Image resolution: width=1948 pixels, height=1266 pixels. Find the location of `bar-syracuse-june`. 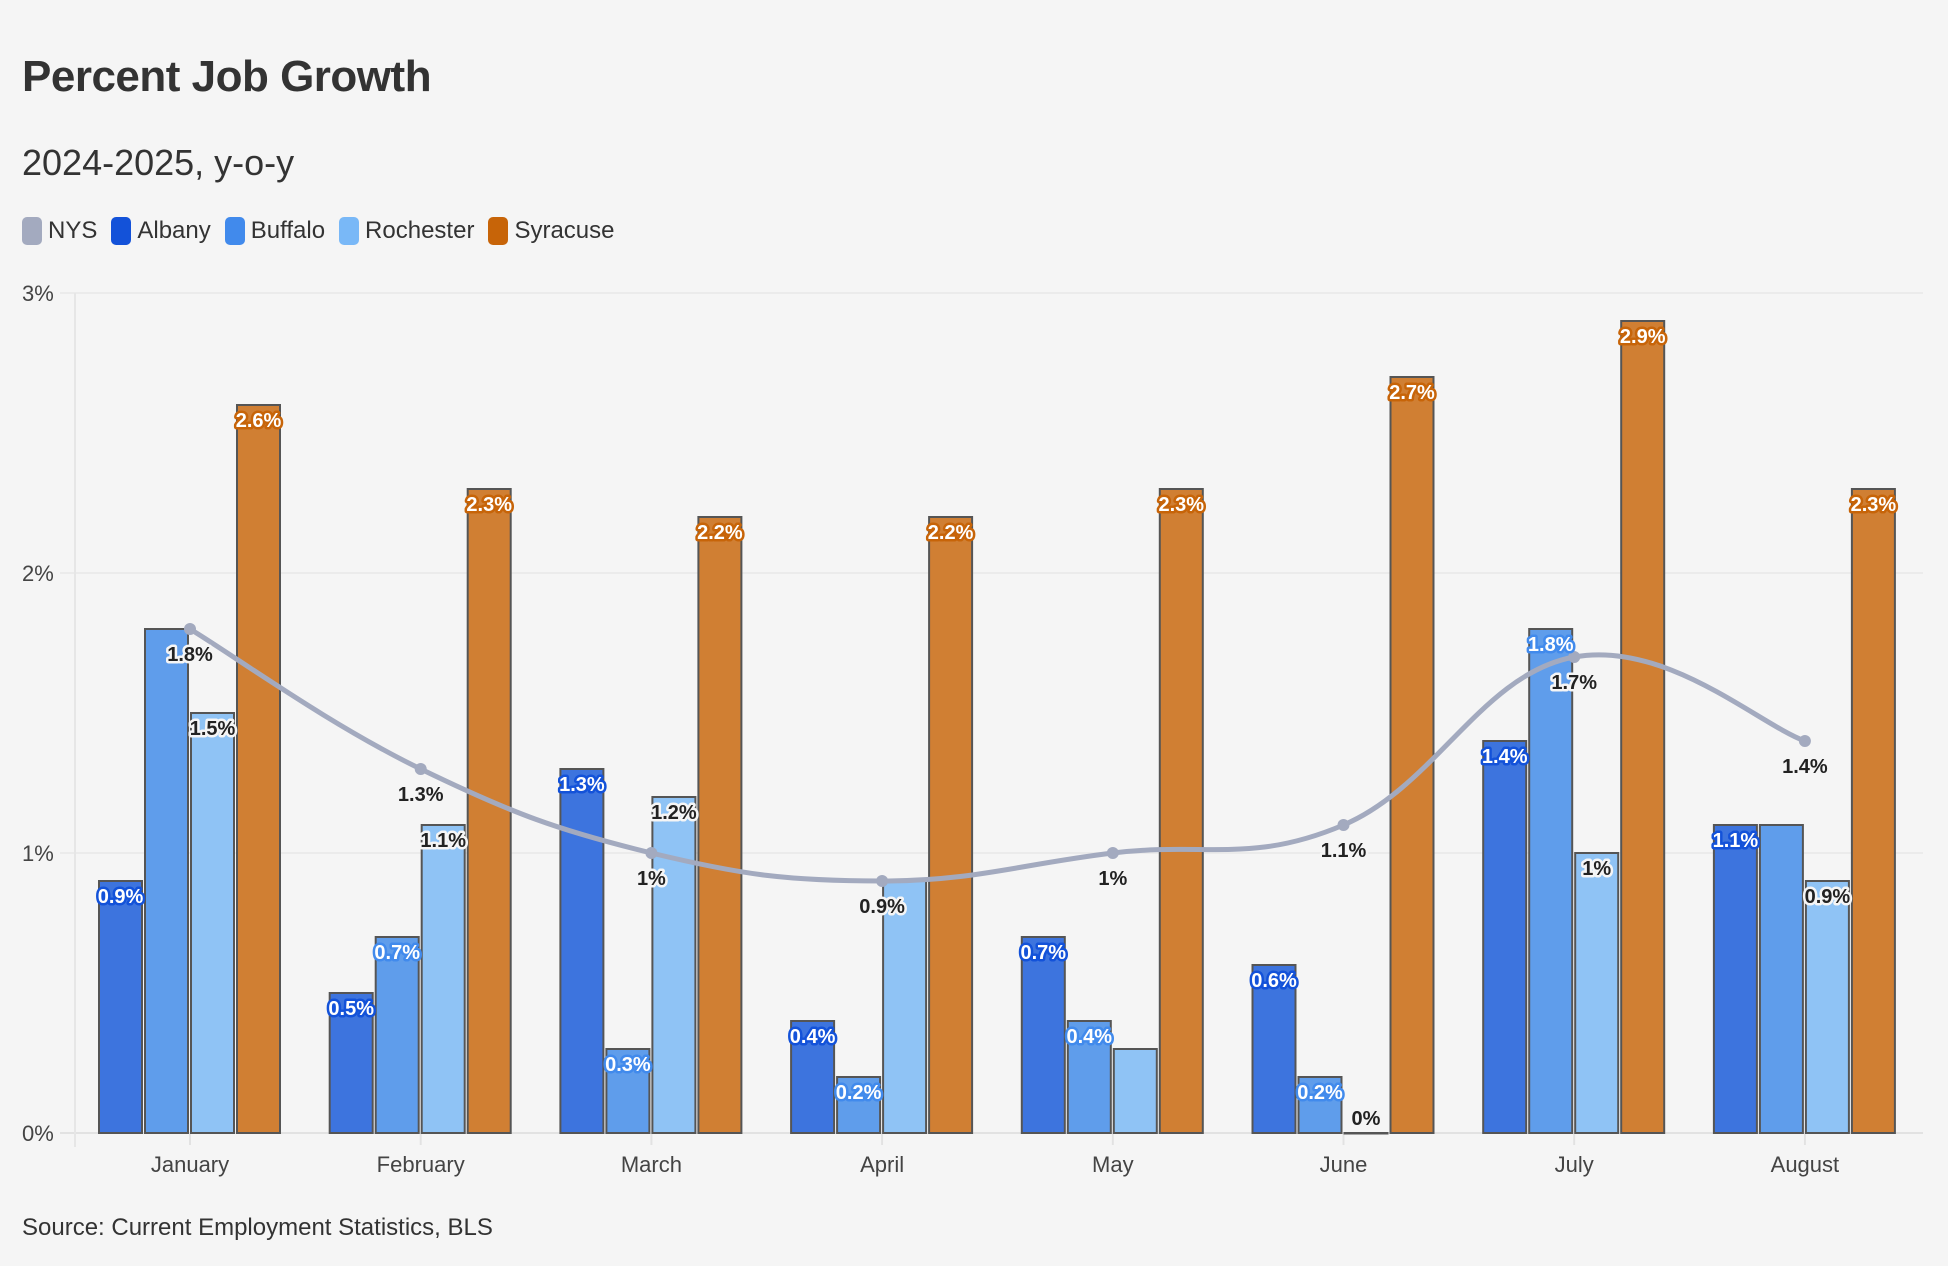

bar-syracuse-june is located at coordinates (1412, 755).